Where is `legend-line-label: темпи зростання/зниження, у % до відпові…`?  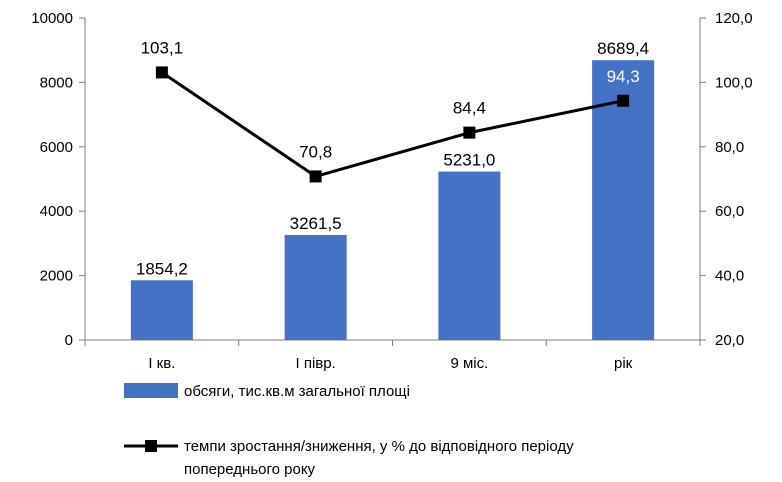 legend-line-label: темпи зростання/зниження, у % до відпові… is located at coordinates (379, 446).